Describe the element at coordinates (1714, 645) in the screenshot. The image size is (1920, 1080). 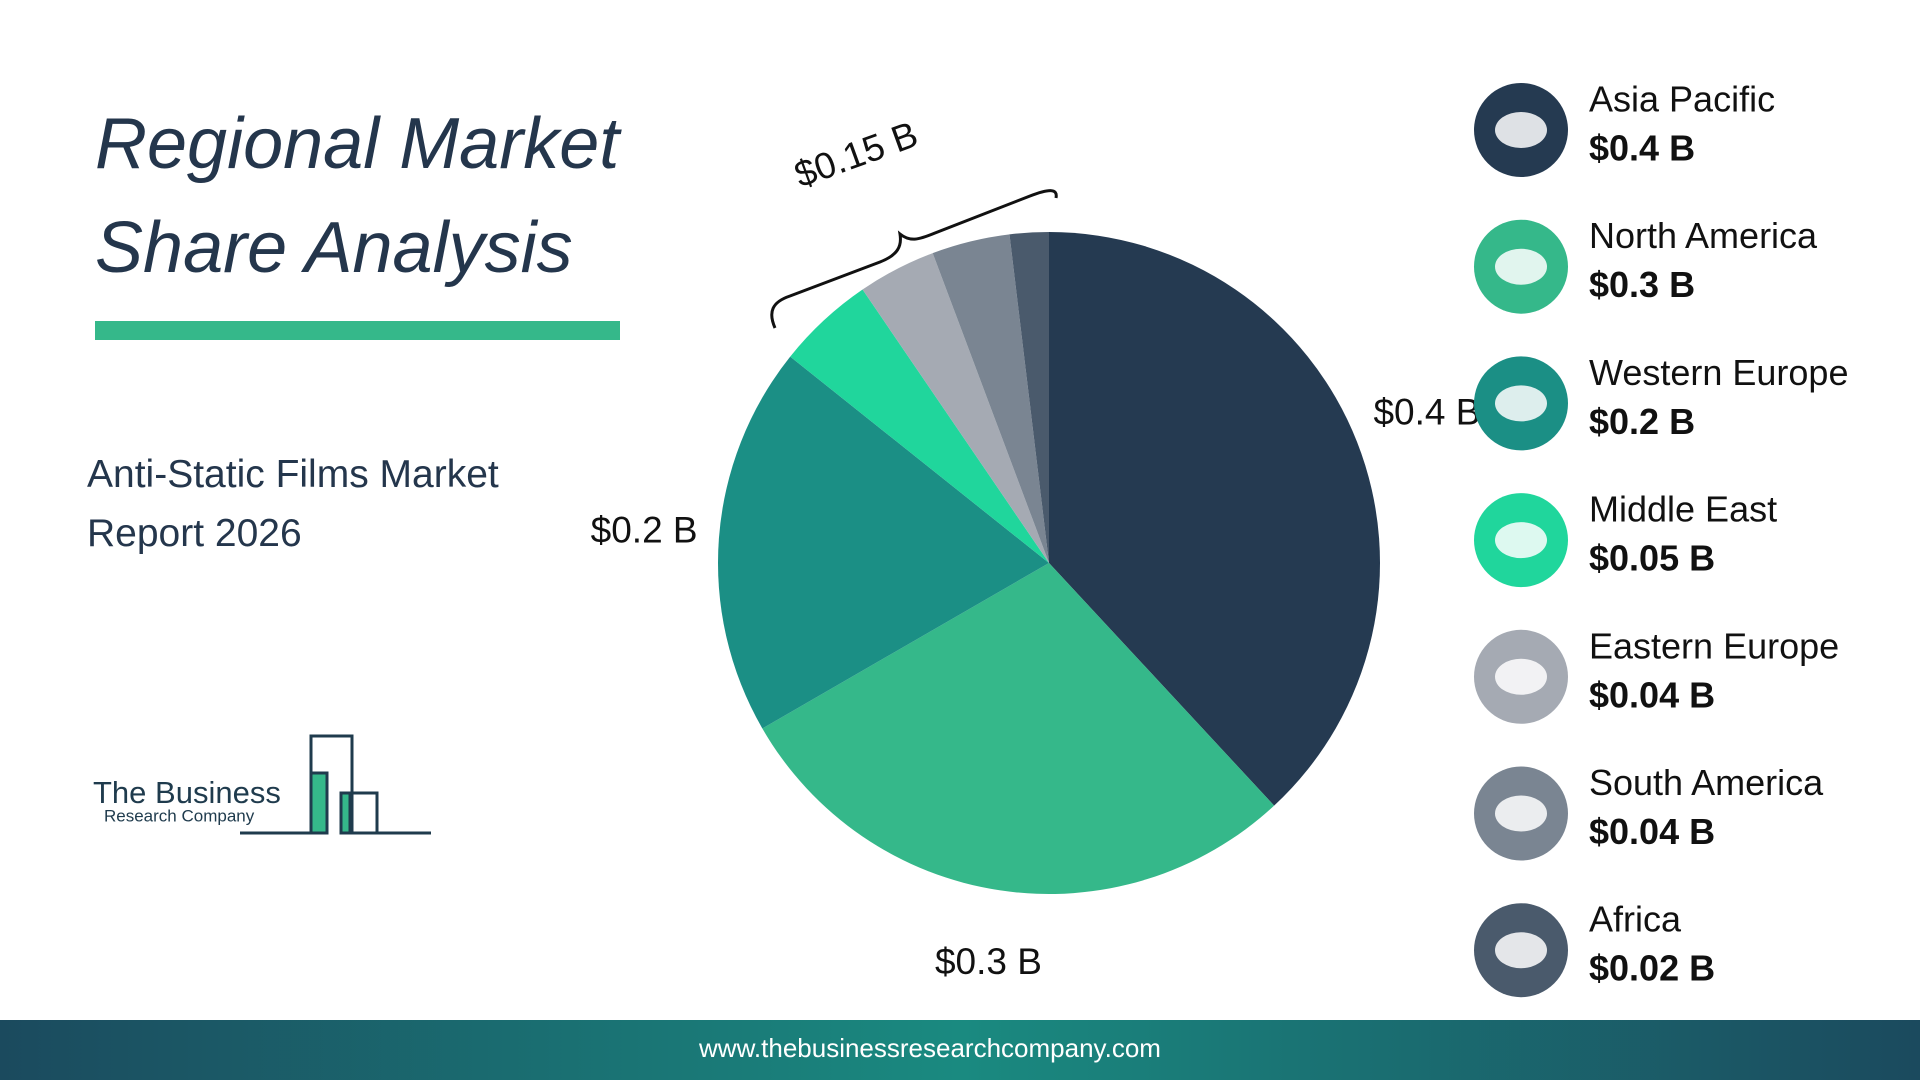
I see `legend-label: Eastern Europe` at that location.